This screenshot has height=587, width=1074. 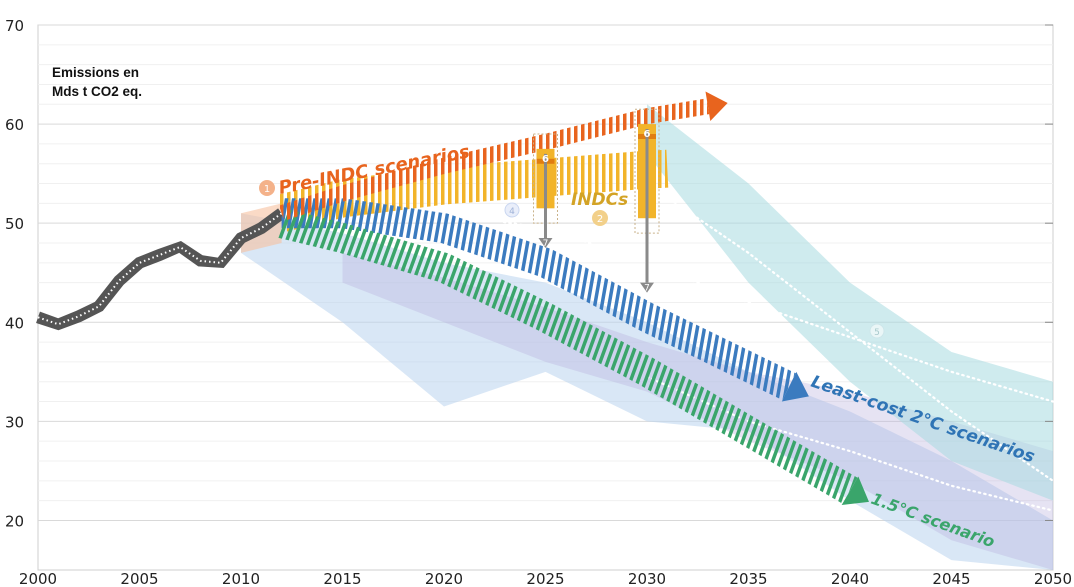 What do you see at coordinates (647, 134) in the screenshot?
I see `annotation-number-6-2030: 6` at bounding box center [647, 134].